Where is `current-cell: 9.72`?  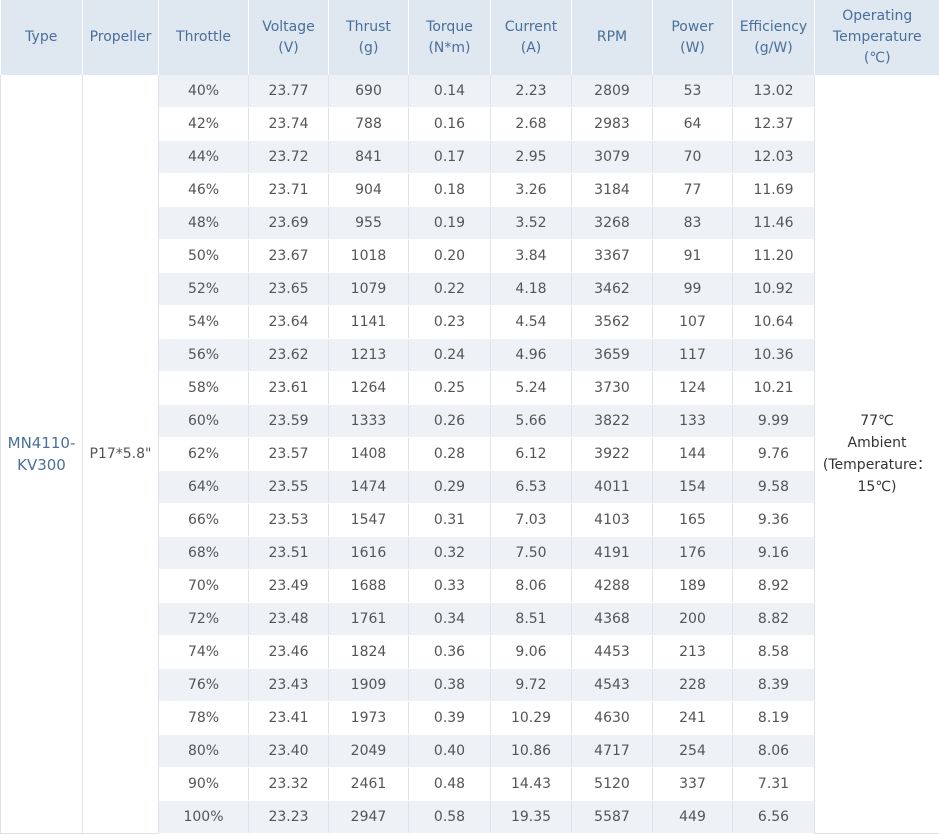 current-cell: 9.72 is located at coordinates (531, 685).